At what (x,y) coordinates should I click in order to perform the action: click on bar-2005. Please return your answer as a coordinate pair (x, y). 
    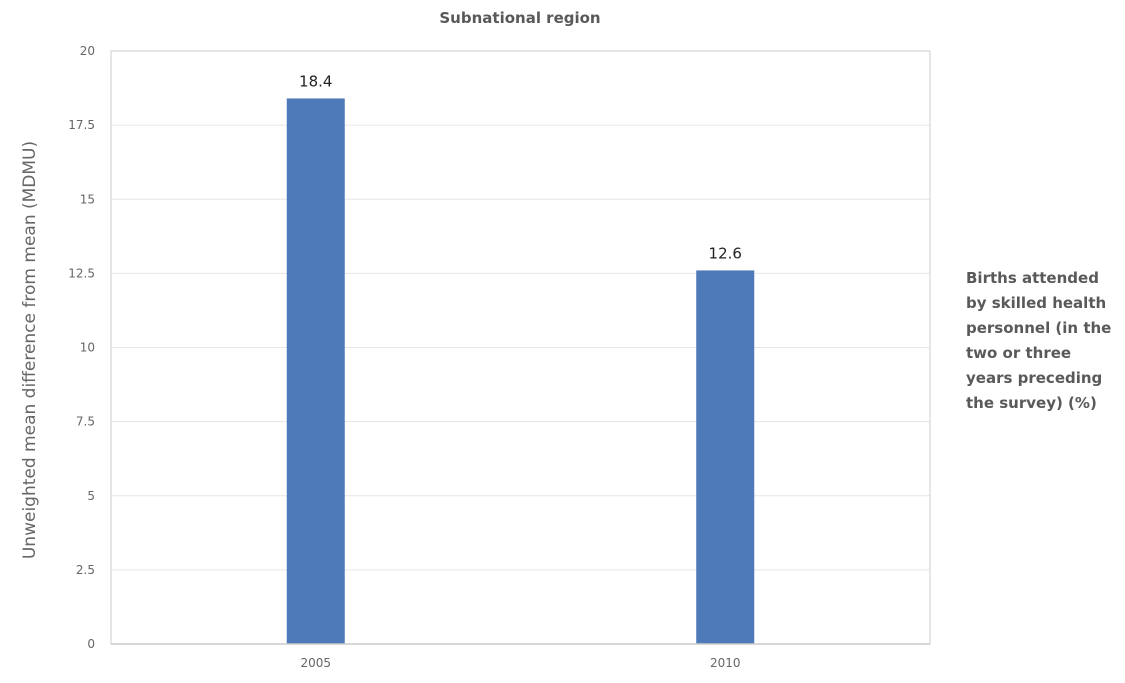
    Looking at the image, I should click on (315, 371).